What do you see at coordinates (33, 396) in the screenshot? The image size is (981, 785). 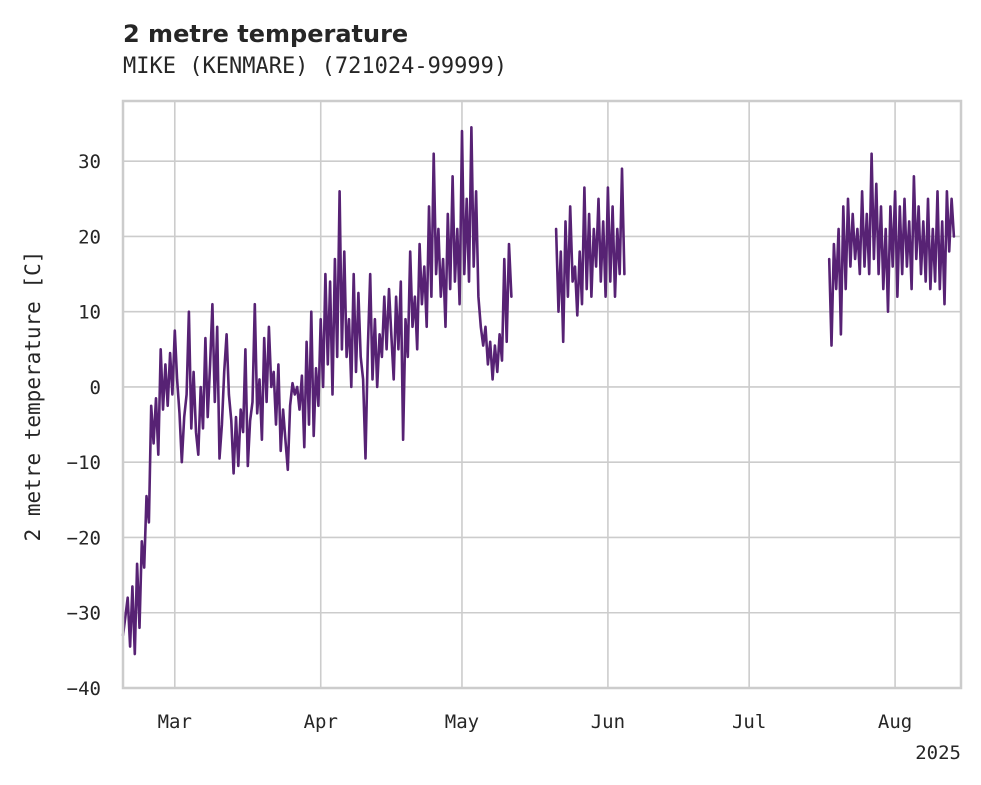 I see `y-axis-label: 2 metre temperature [C]` at bounding box center [33, 396].